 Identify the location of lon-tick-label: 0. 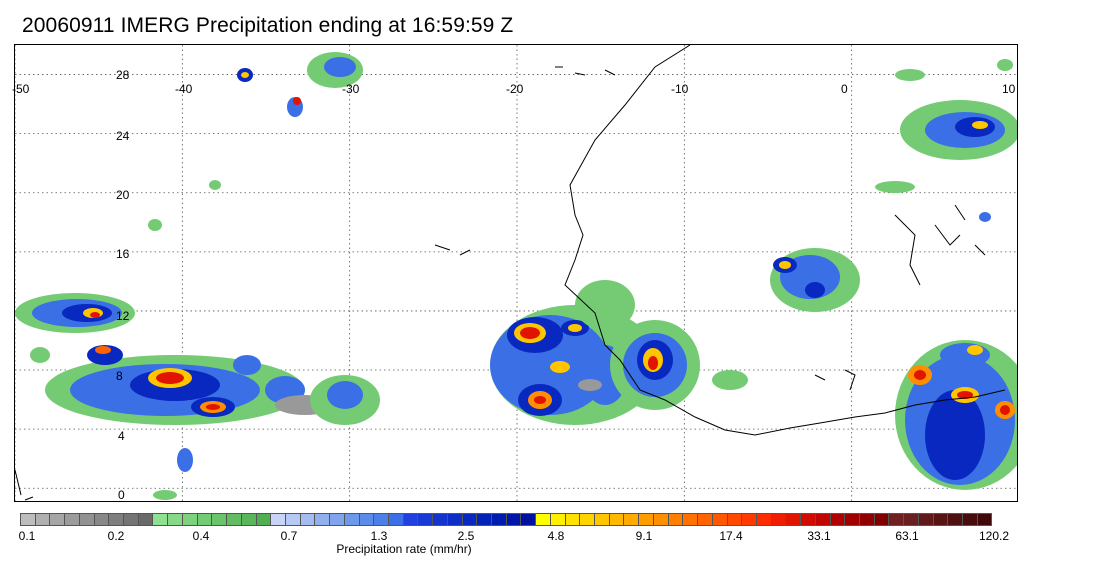
(844, 89).